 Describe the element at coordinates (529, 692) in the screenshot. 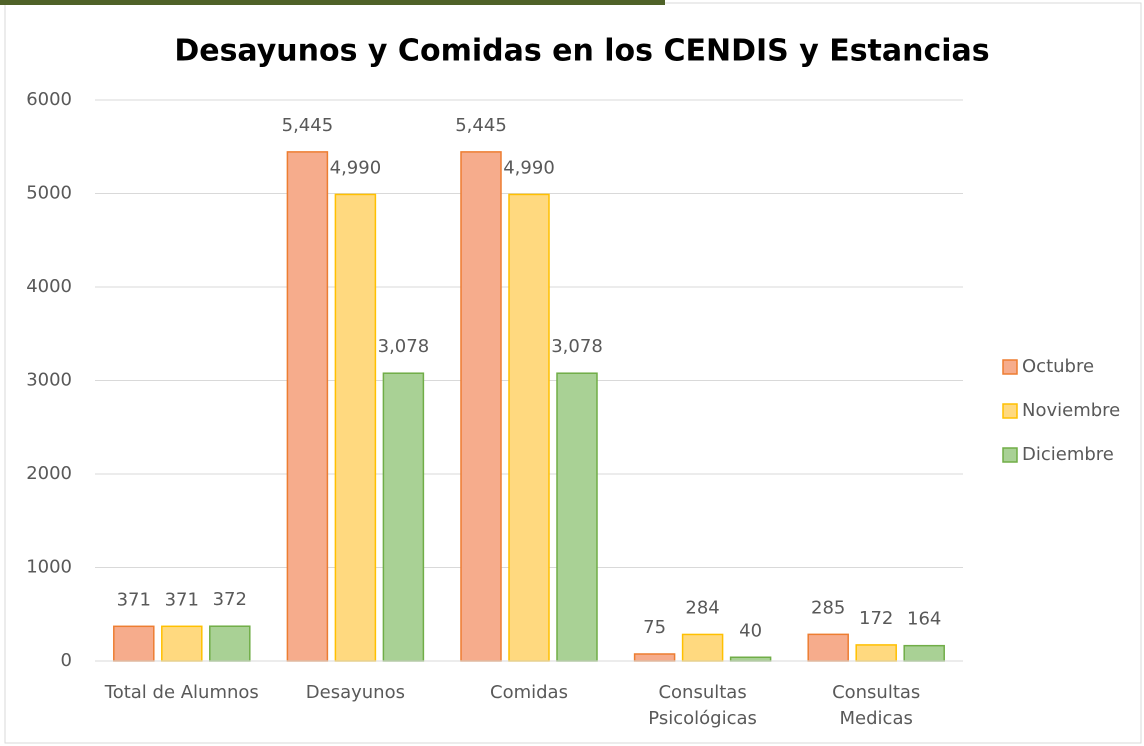

I see `x-tick-label: Comidas` at that location.